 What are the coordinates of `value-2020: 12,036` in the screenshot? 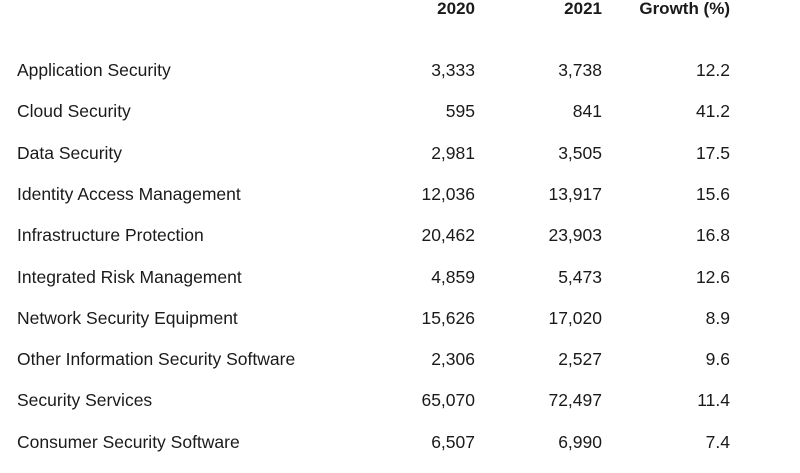 It's located at (448, 193).